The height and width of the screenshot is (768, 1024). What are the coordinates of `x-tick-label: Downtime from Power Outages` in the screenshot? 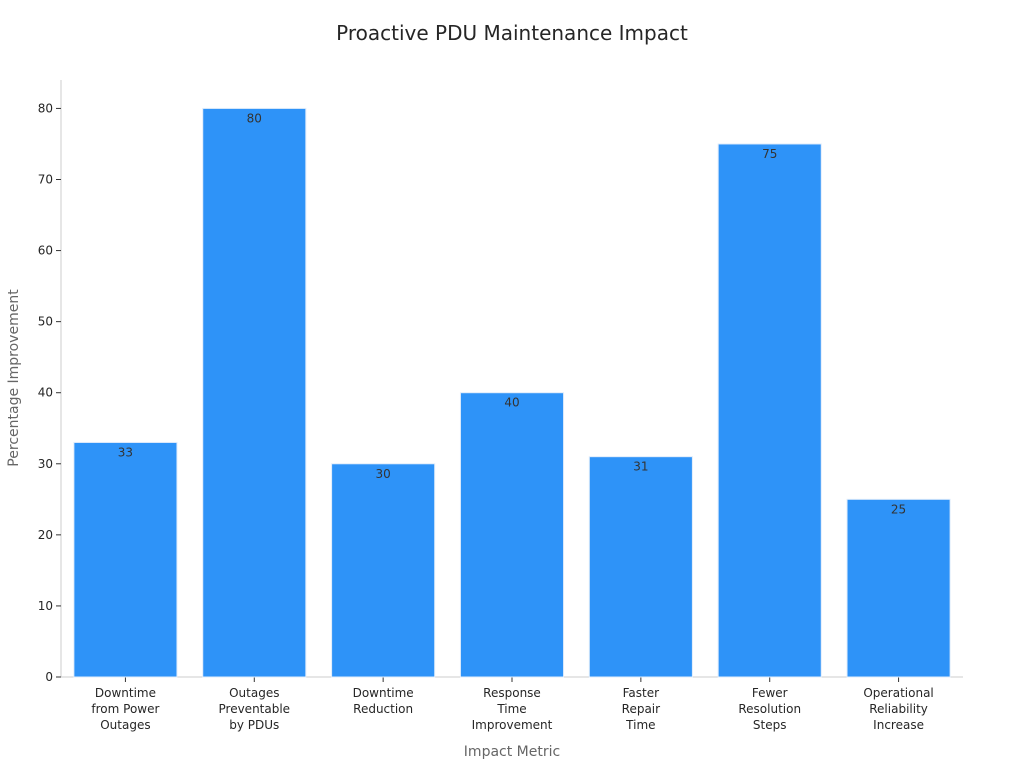 It's located at (125, 709).